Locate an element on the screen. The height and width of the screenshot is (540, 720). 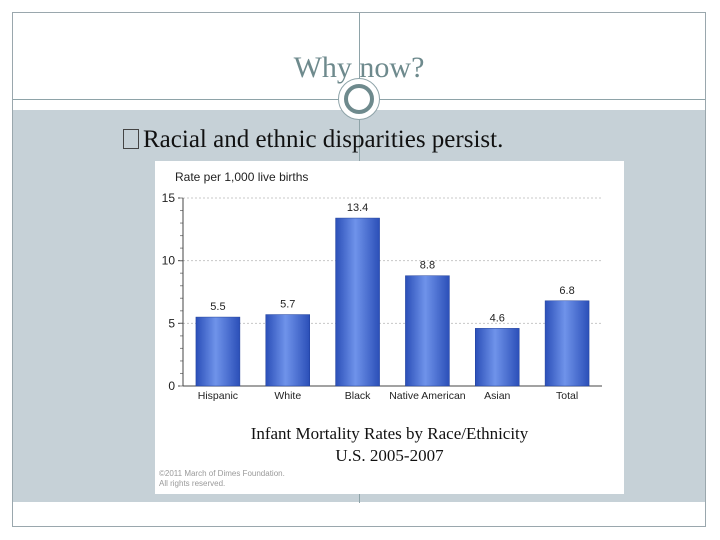
x-tick-label: Native American is located at coordinates (427, 396).